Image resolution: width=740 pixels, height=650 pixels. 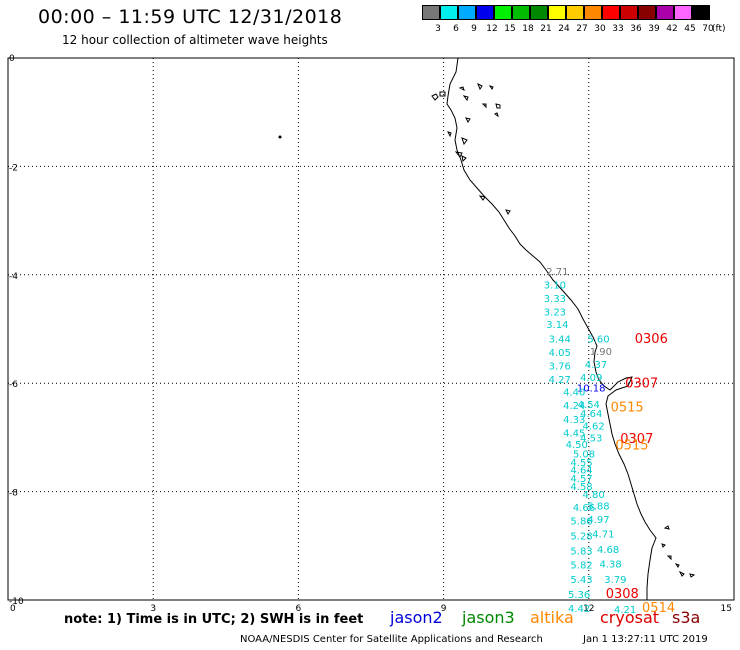 What do you see at coordinates (581, 566) in the screenshot?
I see `wave-height-value: 5.82` at bounding box center [581, 566].